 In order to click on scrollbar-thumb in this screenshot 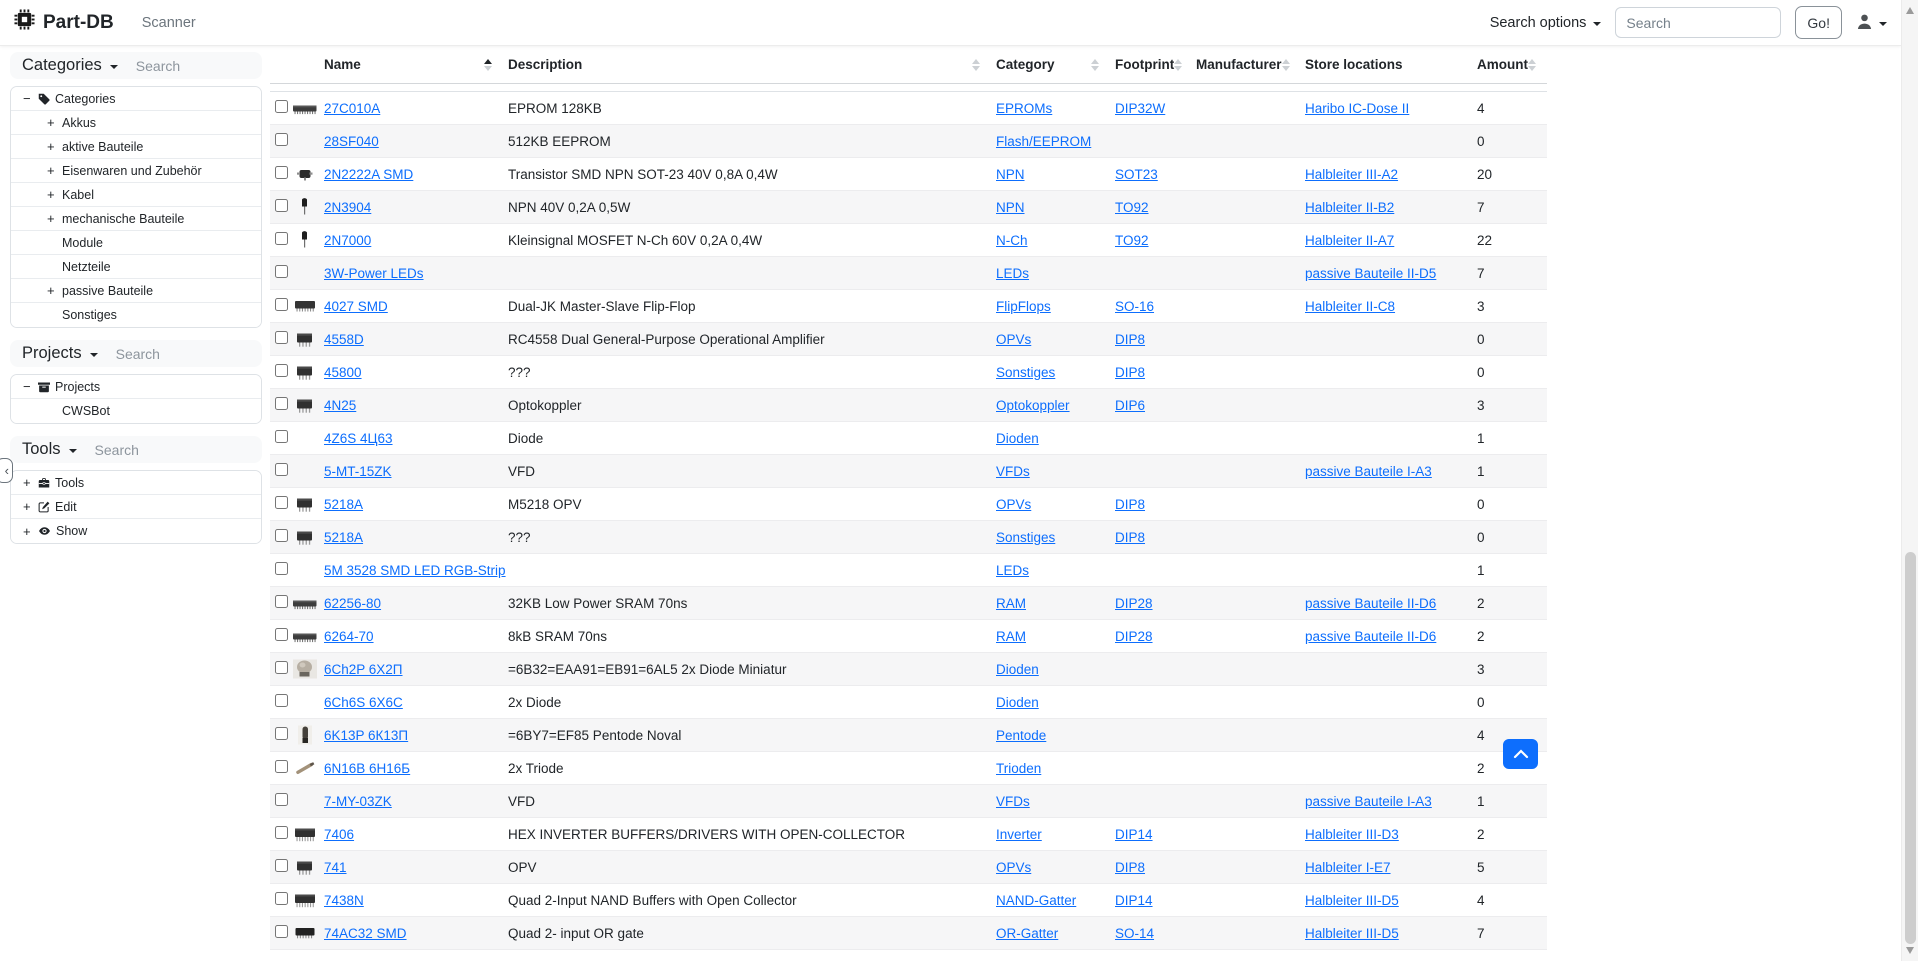, I will do `click(1910, 748)`.